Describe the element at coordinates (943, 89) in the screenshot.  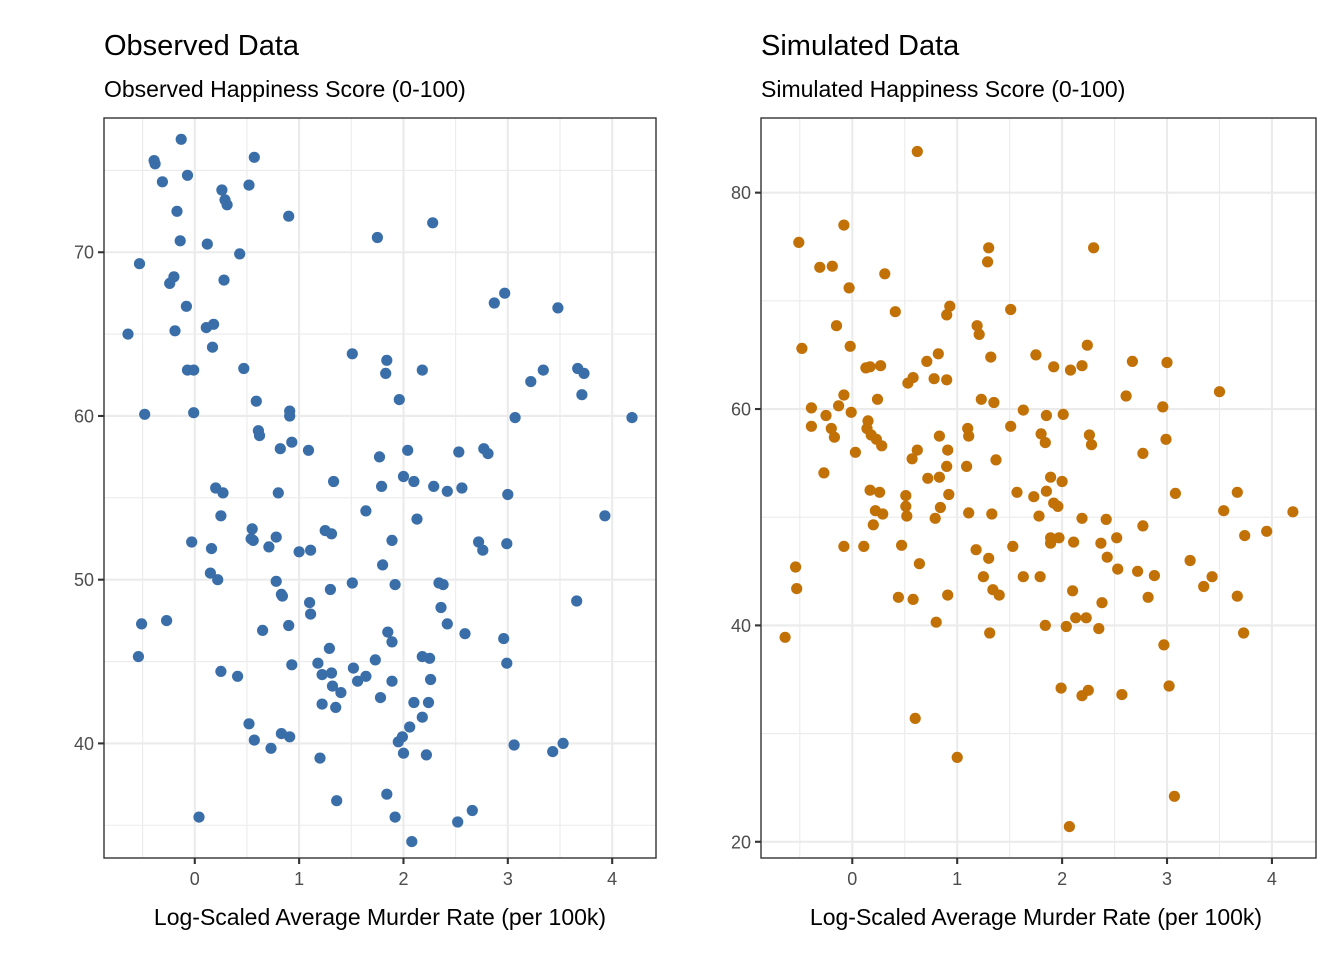
I see `chart-subtitle: Simulated Happiness Score (0-100)` at that location.